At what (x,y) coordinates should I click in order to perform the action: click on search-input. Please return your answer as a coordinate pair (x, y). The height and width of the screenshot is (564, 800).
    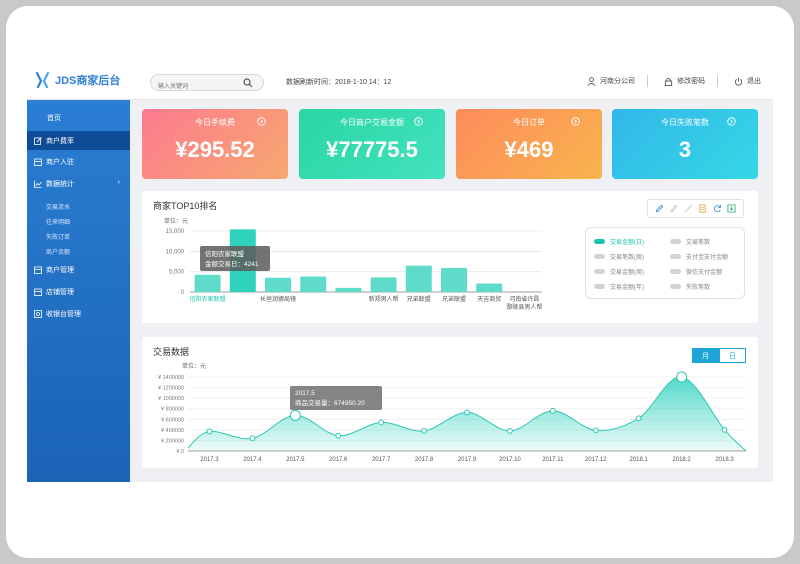
    Looking at the image, I should click on (194, 87).